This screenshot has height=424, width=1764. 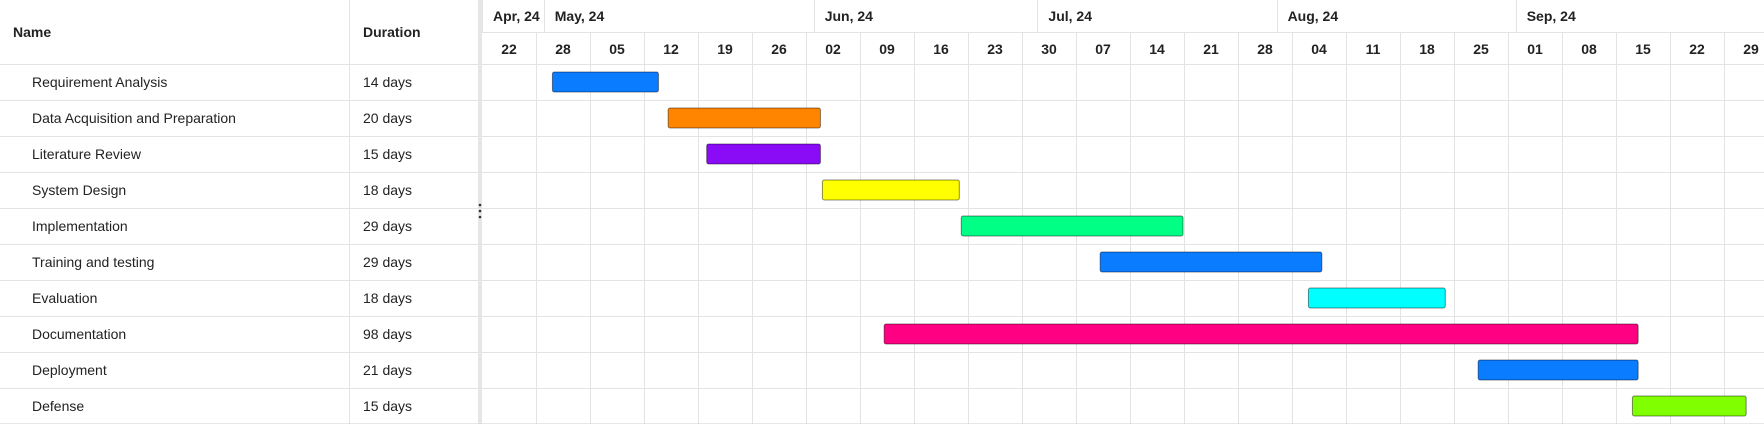 I want to click on week-label: 21, so click(x=1211, y=49).